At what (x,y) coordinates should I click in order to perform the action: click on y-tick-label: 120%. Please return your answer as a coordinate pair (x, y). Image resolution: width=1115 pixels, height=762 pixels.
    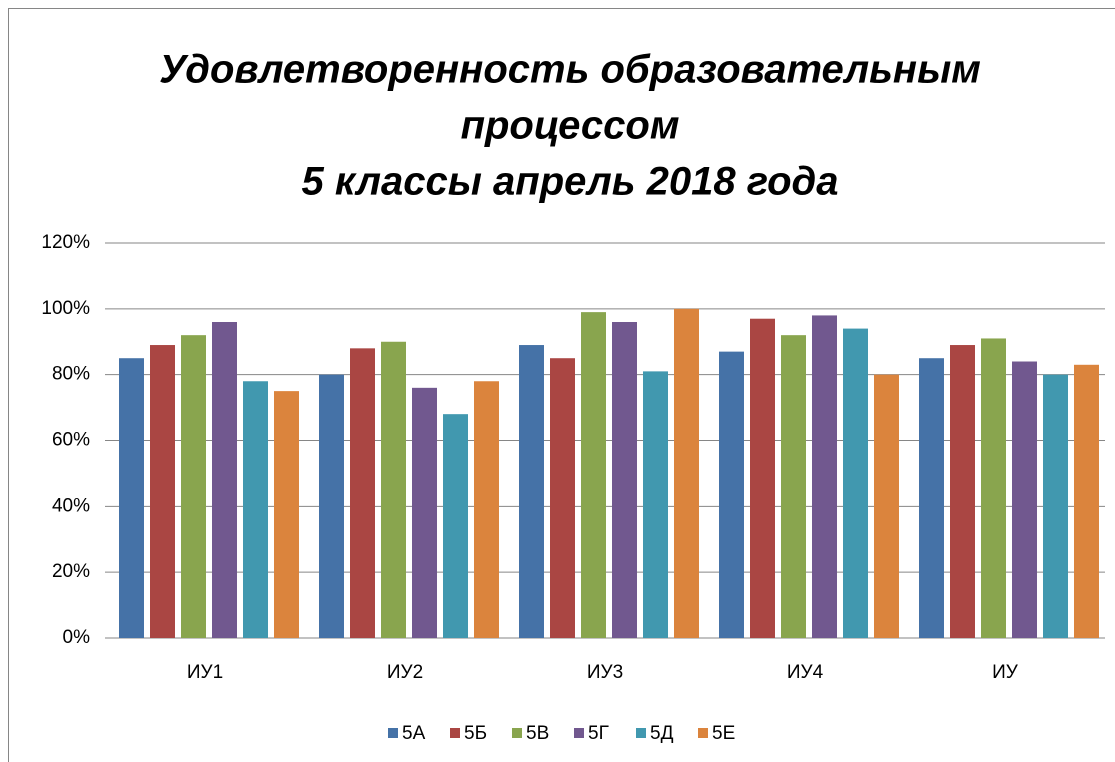
    Looking at the image, I should click on (65, 242).